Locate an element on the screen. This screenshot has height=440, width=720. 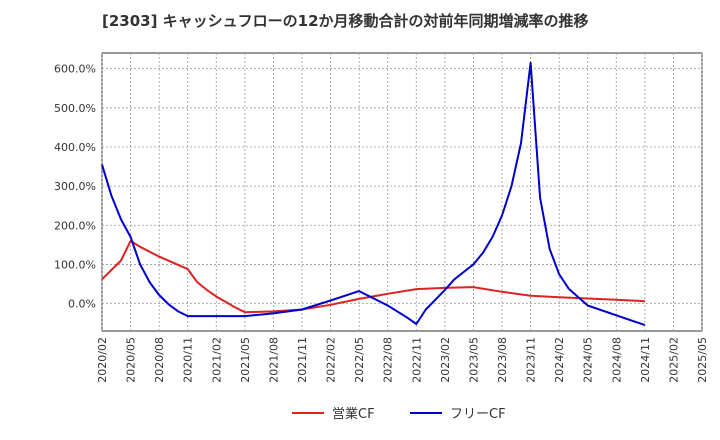
x-tick-label: 2020/08 is located at coordinates (159, 360).